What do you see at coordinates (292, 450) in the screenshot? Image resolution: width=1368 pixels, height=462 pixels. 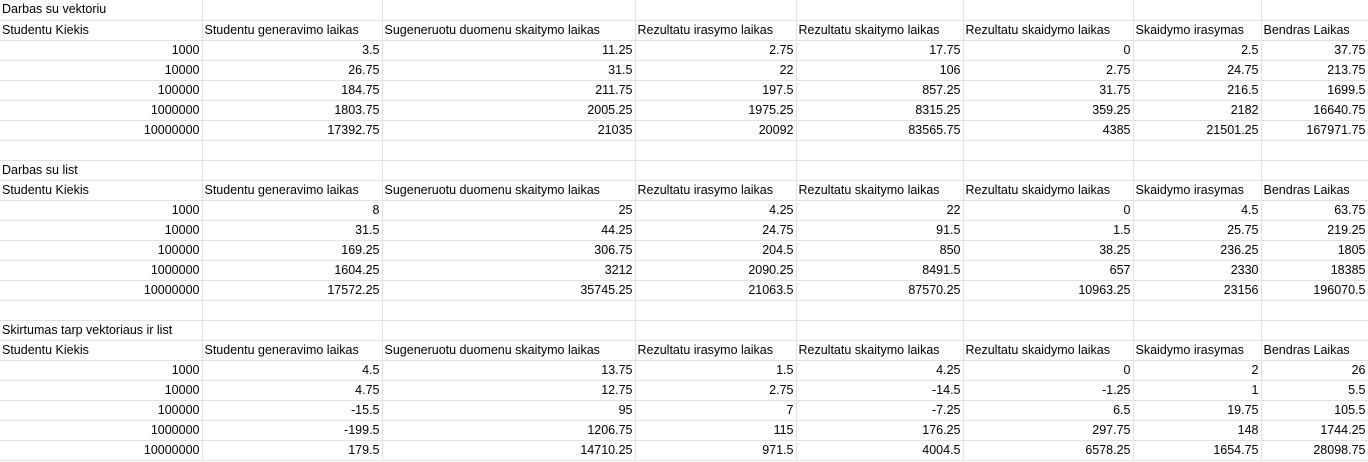 I see `value-cell: 179.5` at bounding box center [292, 450].